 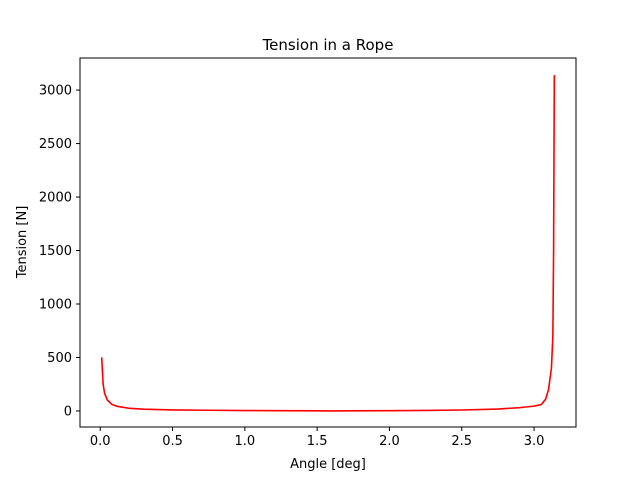 I want to click on y-axis-ticks: 0 500 1000 1500 2000 2500 3000, so click(x=59, y=251).